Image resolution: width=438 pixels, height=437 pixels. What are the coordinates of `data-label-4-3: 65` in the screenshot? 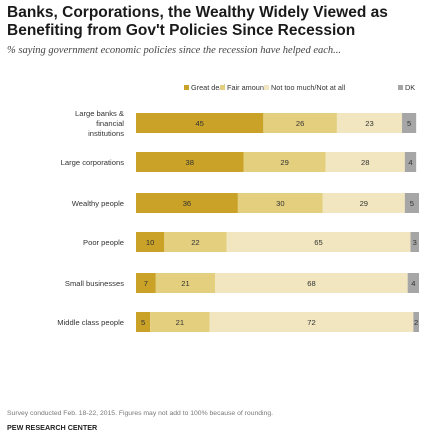 It's located at (318, 242).